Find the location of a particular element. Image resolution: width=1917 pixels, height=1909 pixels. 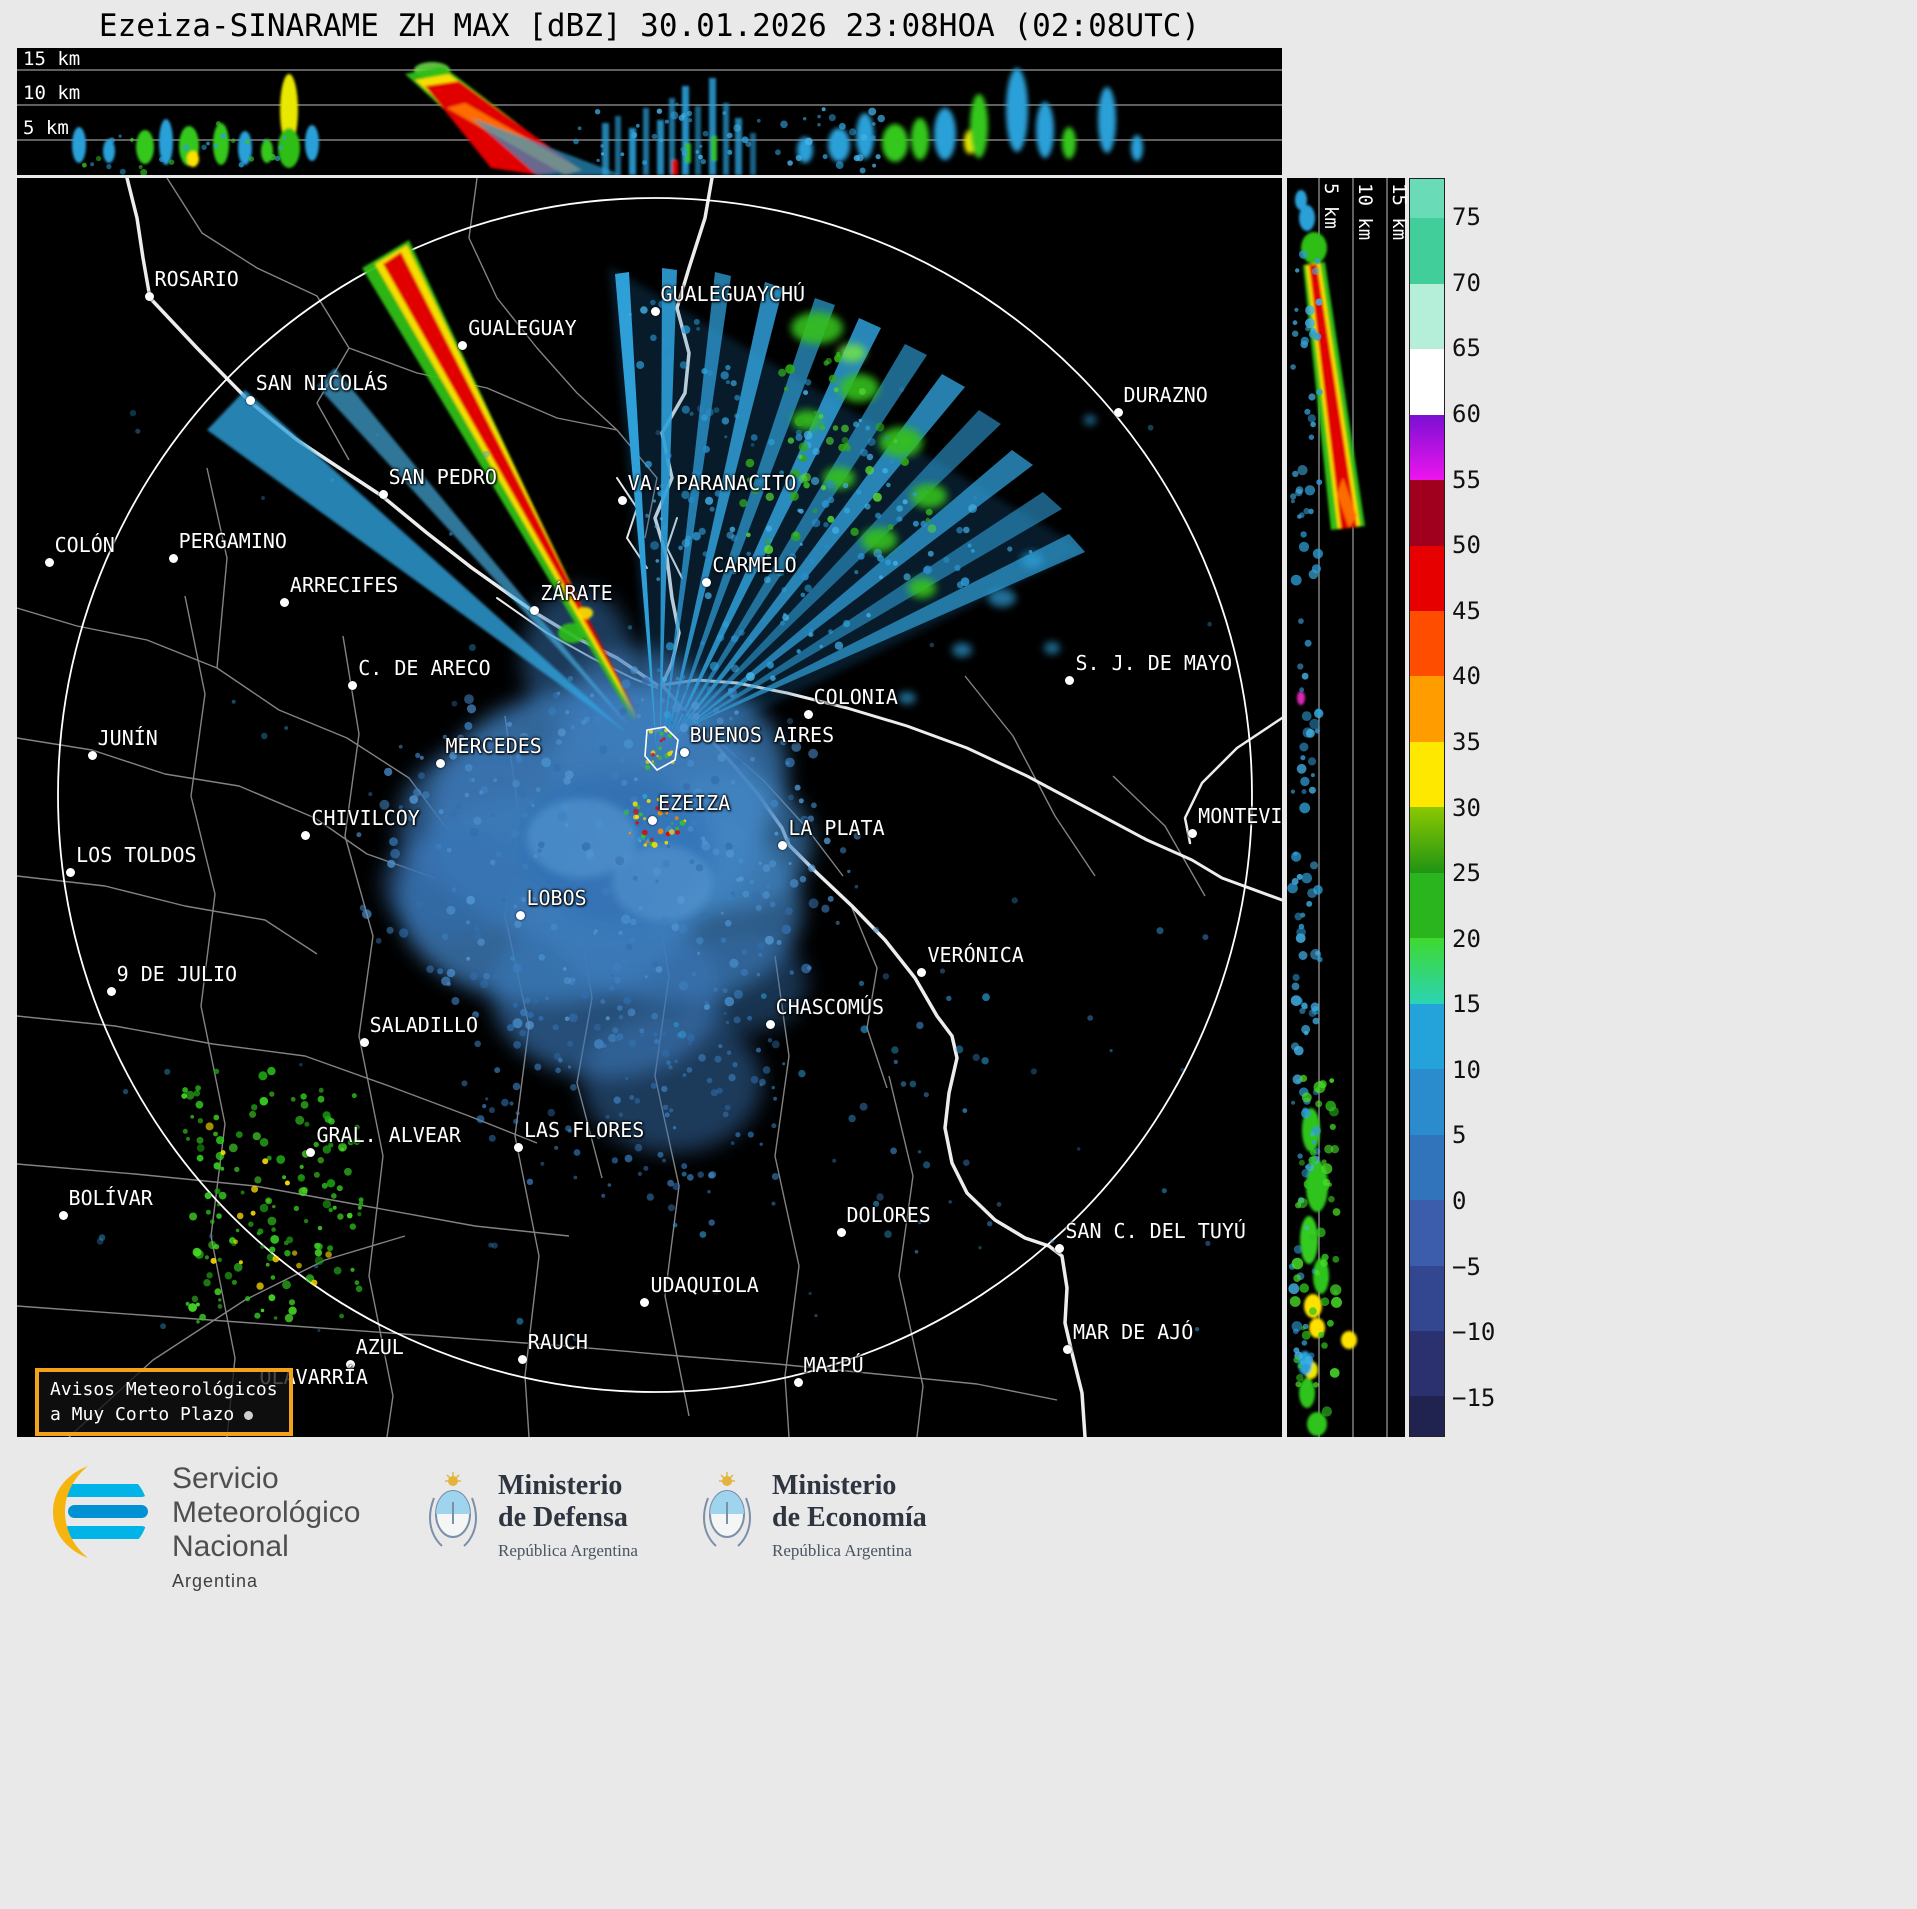

economia-coat-of-arms-icon is located at coordinates (727, 1509).